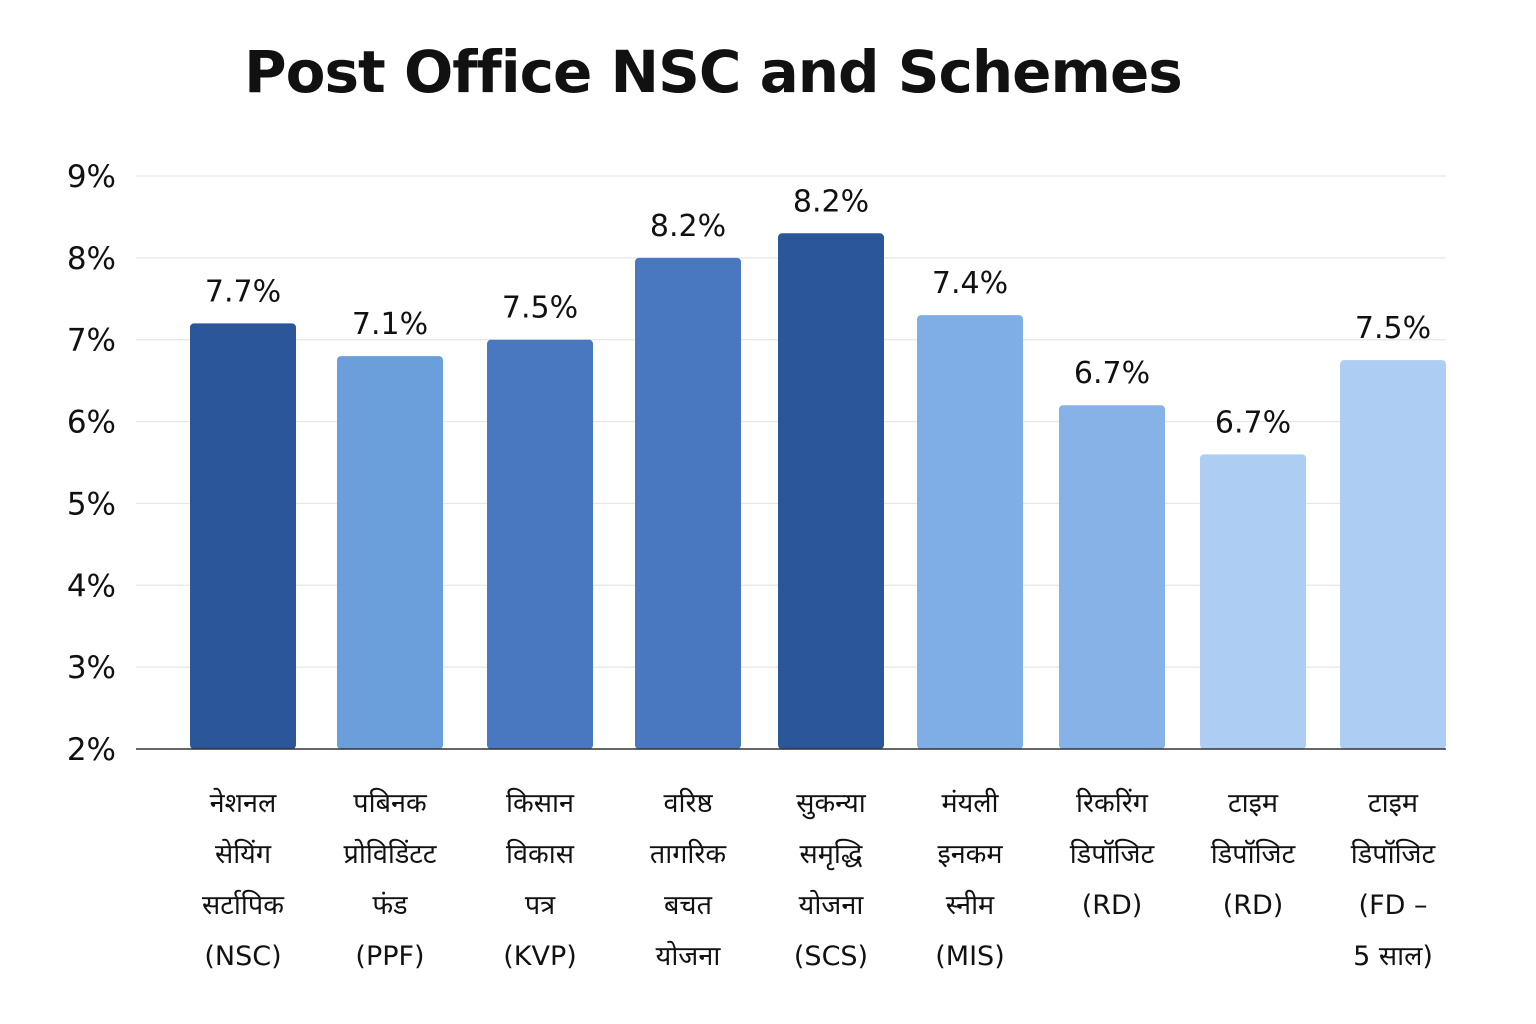  I want to click on y-tick-label: 2%, so click(91, 750).